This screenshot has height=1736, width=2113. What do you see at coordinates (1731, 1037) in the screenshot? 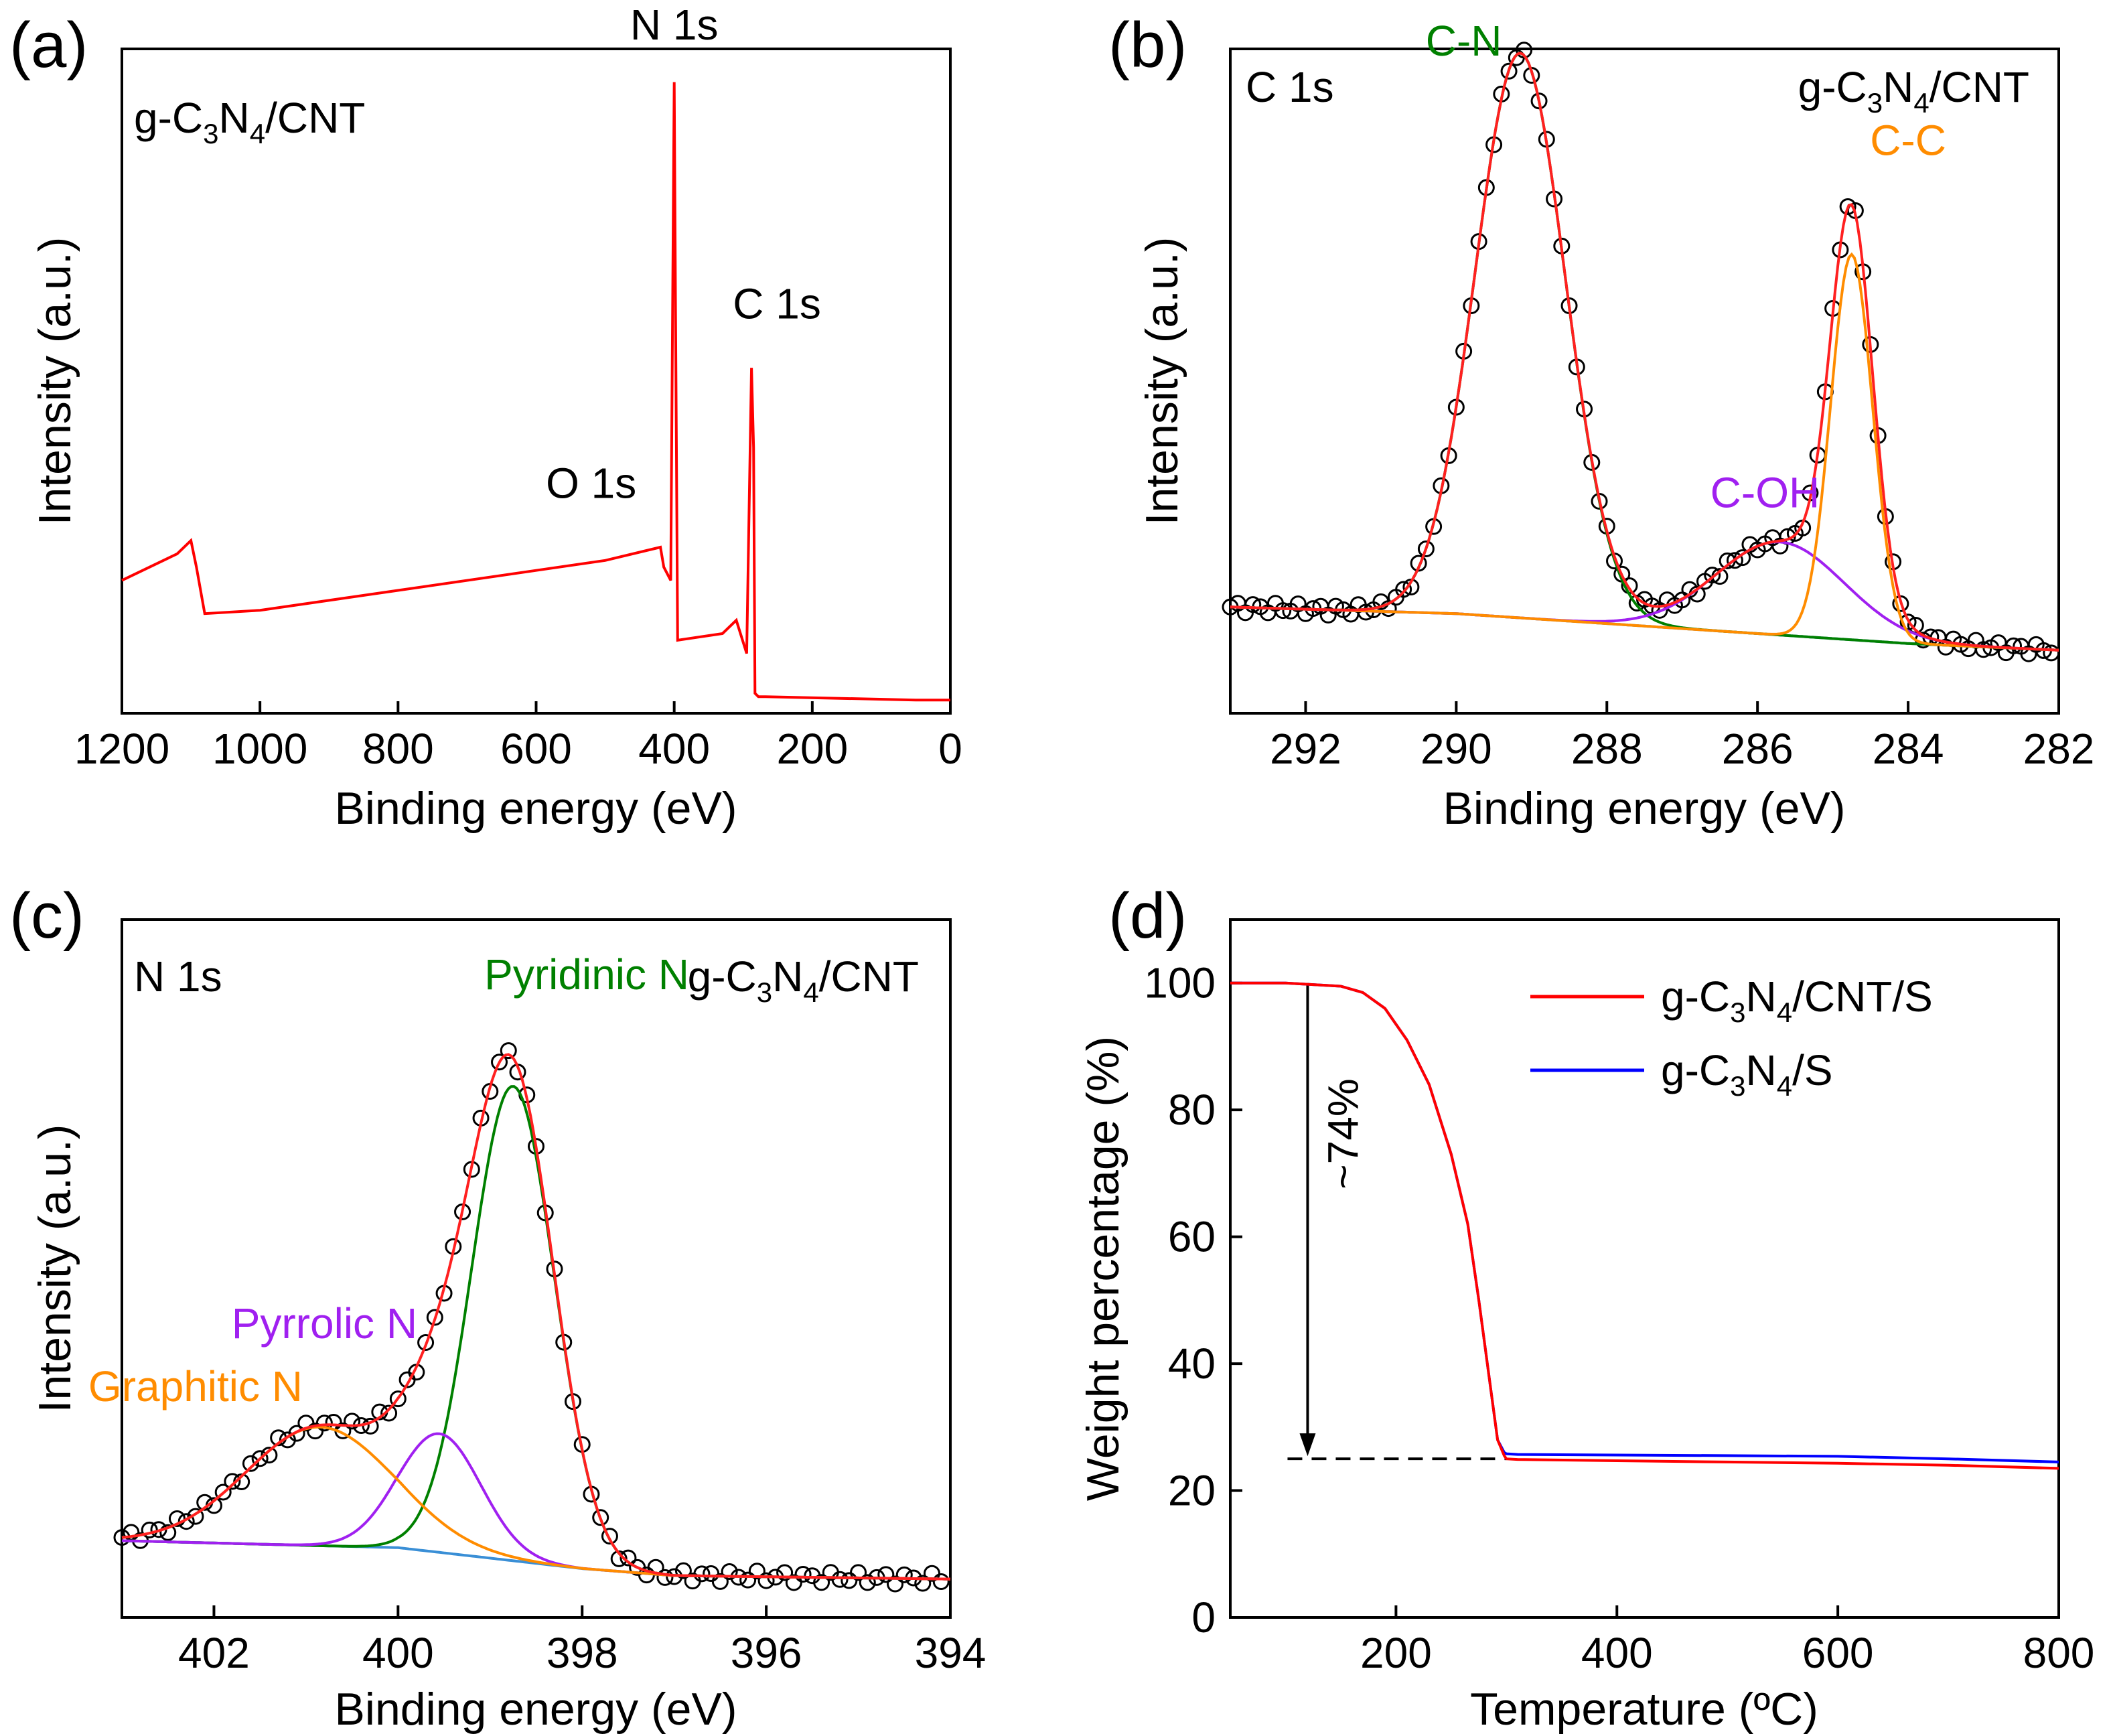
I see `panel-d-legend: g-C3N4/CNT/S g-C3N4/S` at bounding box center [1731, 1037].